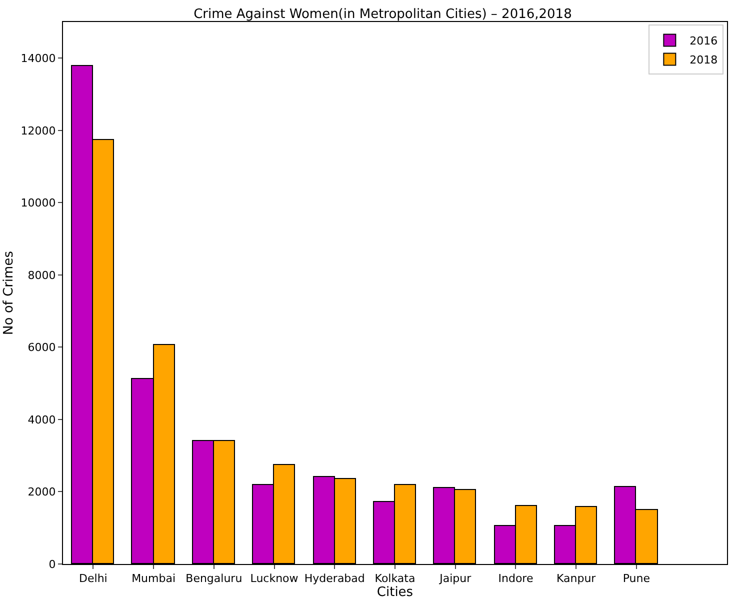  I want to click on legend-label: 2018, so click(704, 60).